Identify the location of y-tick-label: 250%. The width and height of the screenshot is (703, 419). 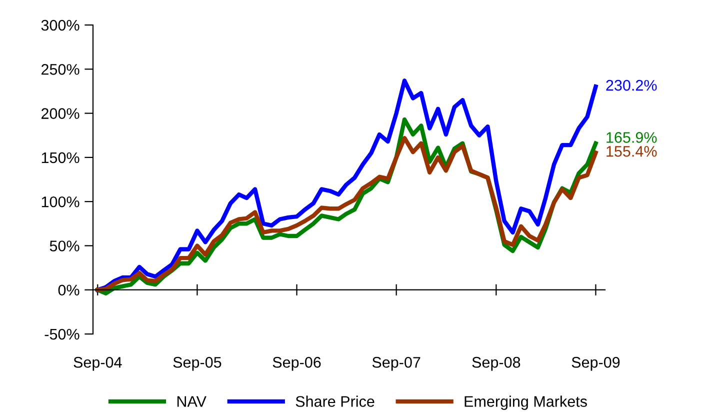
(61, 69).